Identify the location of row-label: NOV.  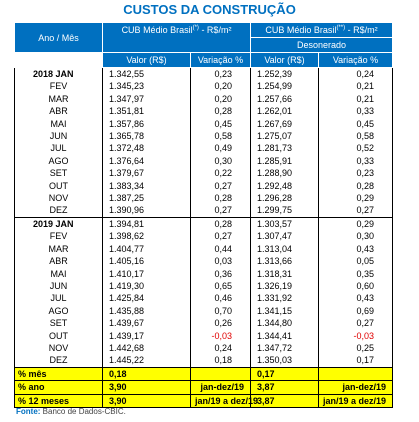
(58, 198).